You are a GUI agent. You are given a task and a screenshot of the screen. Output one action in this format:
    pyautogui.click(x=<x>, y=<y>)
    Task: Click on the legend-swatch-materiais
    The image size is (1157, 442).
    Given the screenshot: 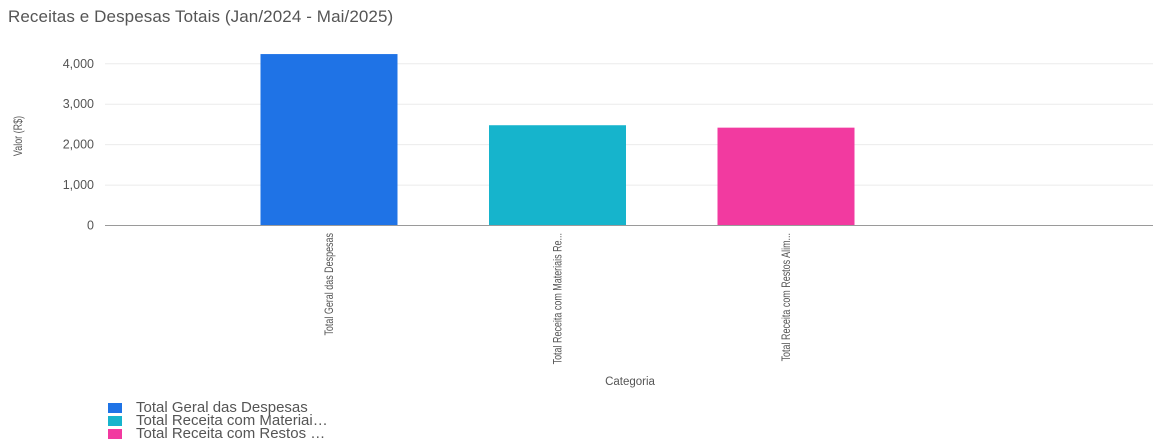 What is the action you would take?
    pyautogui.click(x=115, y=420)
    